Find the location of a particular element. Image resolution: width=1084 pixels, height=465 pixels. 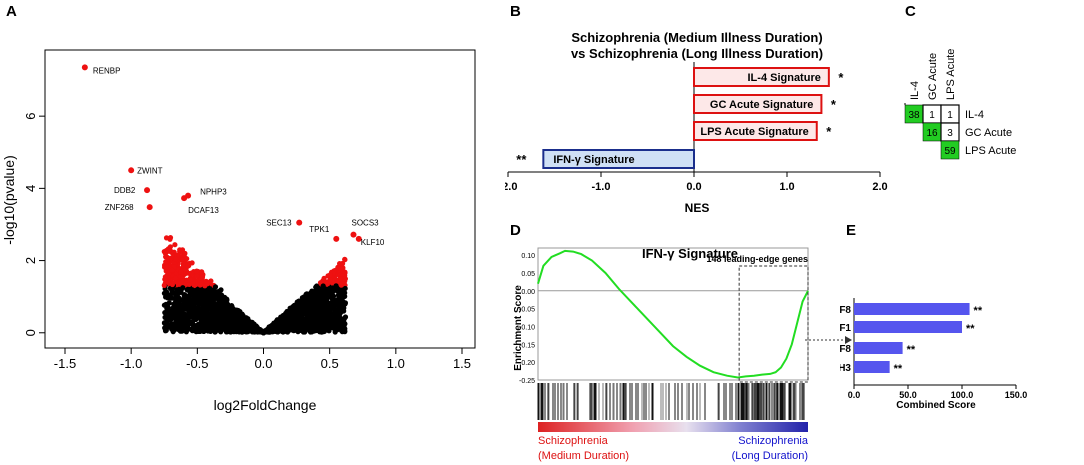

volcano-xtick-label: 1.0 is located at coordinates (396, 363).